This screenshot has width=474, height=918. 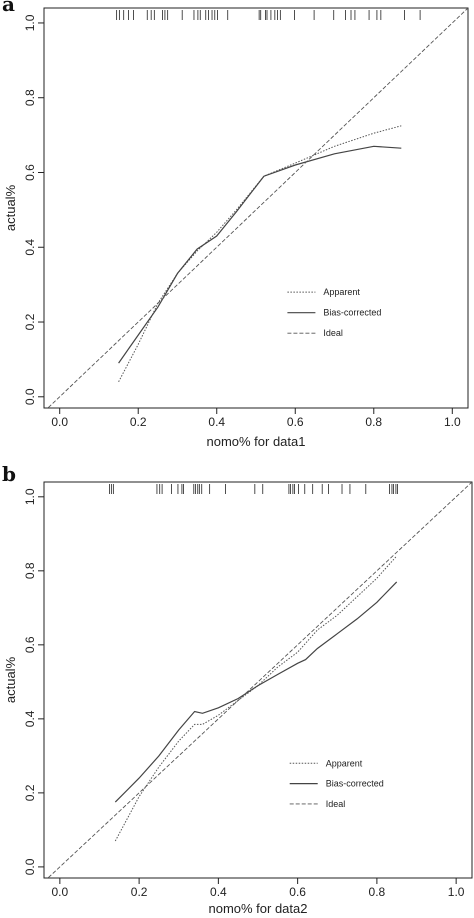 I want to click on x-axis-label: nomo% for data2, so click(x=257, y=908).